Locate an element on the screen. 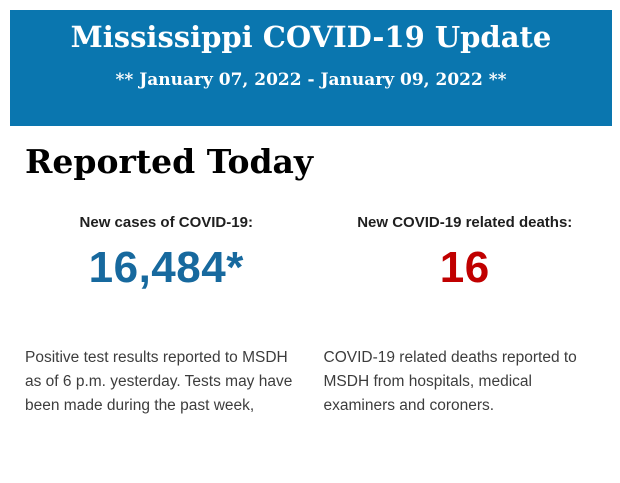 The width and height of the screenshot is (620, 483). new-deaths-label: New COVID-19 related deaths: is located at coordinates (465, 222).